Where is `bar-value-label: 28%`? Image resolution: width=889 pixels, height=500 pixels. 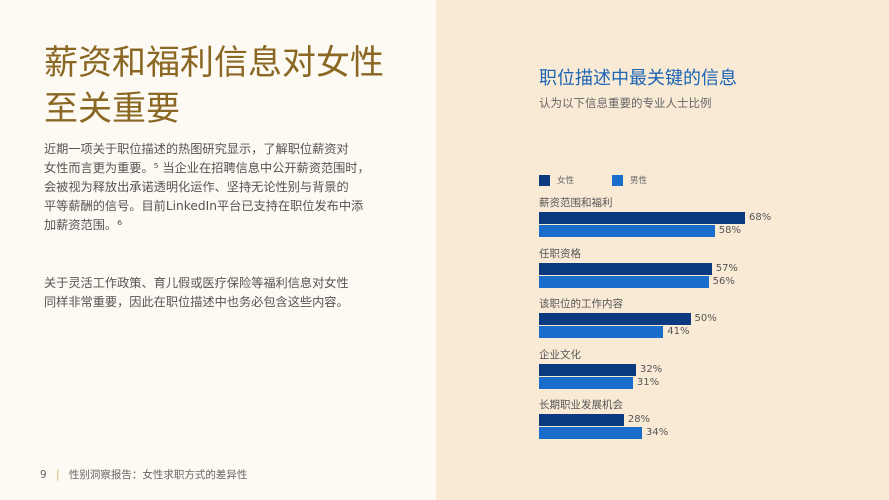
bar-value-label: 28% is located at coordinates (639, 419).